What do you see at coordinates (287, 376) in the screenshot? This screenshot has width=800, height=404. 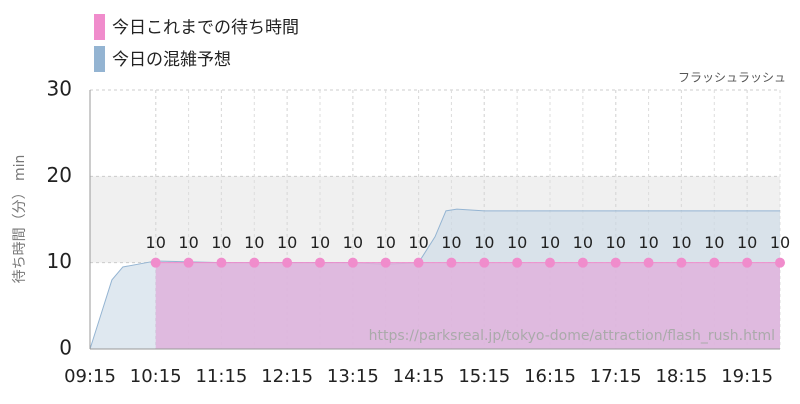 I see `x-tick-label: 12:15` at bounding box center [287, 376].